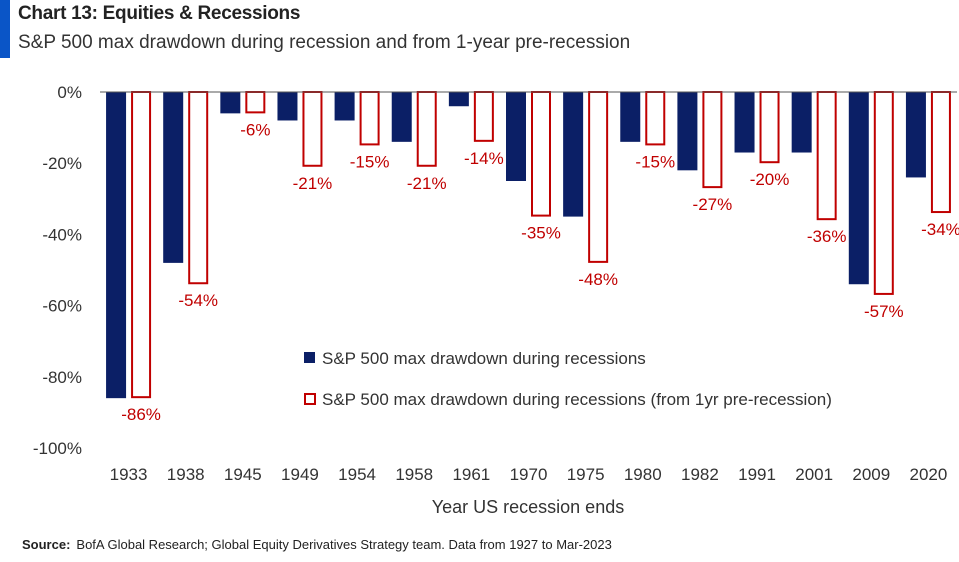  Describe the element at coordinates (141, 414) in the screenshot. I see `data-label: -86%` at that location.